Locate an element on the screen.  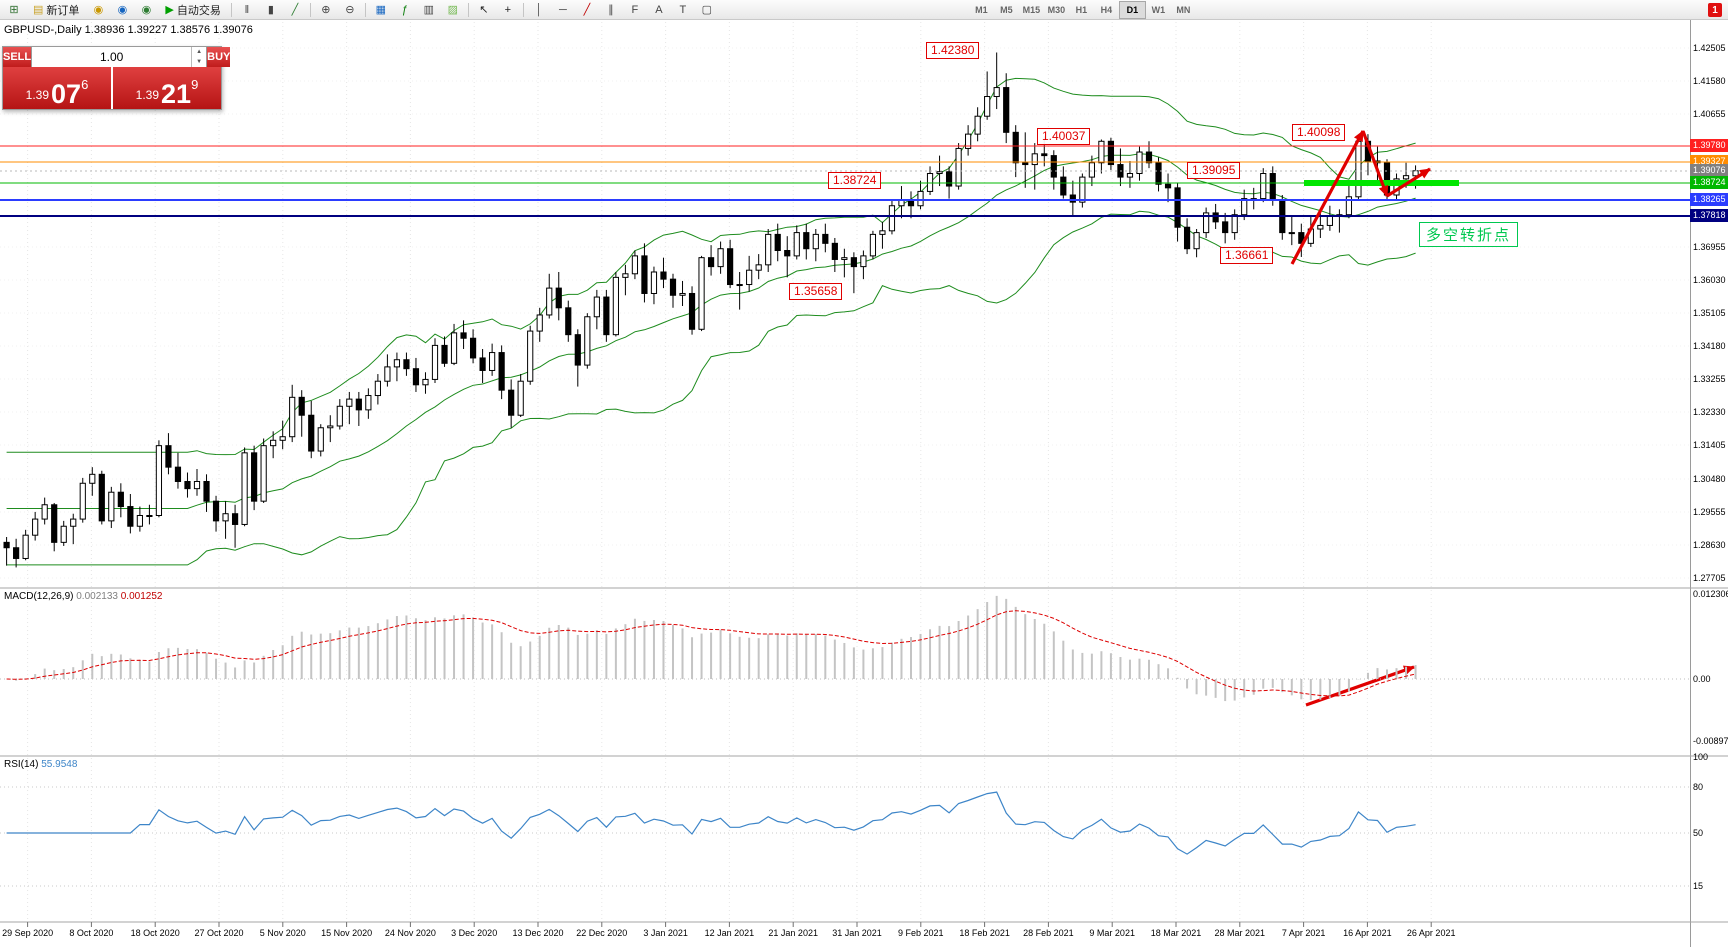
autotrading-button: ▶ 自动交易 is located at coordinates (192, 10).